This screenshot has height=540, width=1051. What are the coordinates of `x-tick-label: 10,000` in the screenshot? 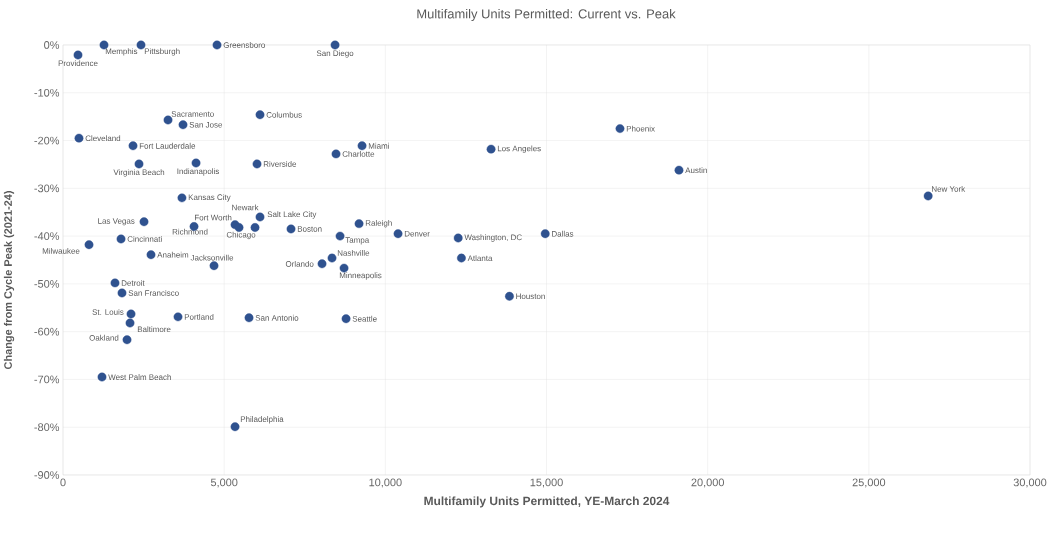 It's located at (385, 483).